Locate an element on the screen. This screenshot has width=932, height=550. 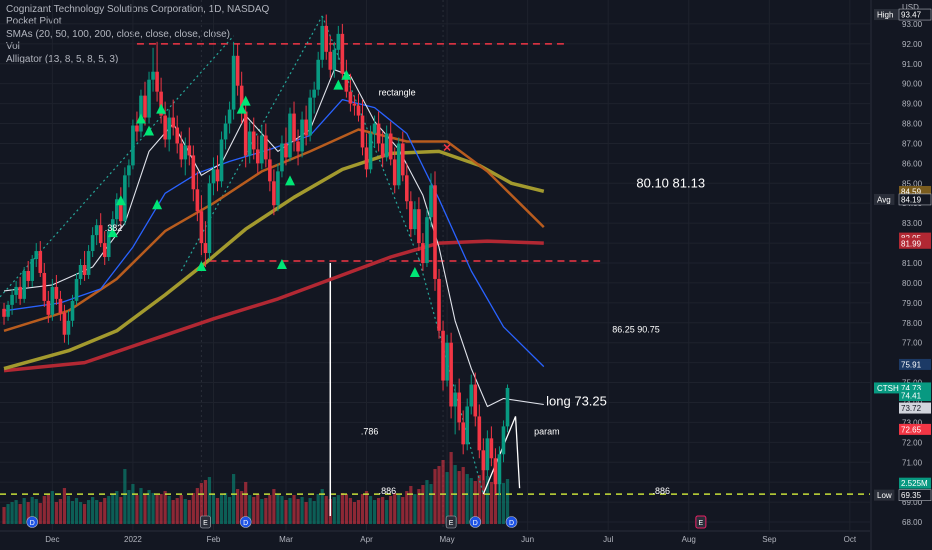
badge-label: Low is located at coordinates (884, 495).